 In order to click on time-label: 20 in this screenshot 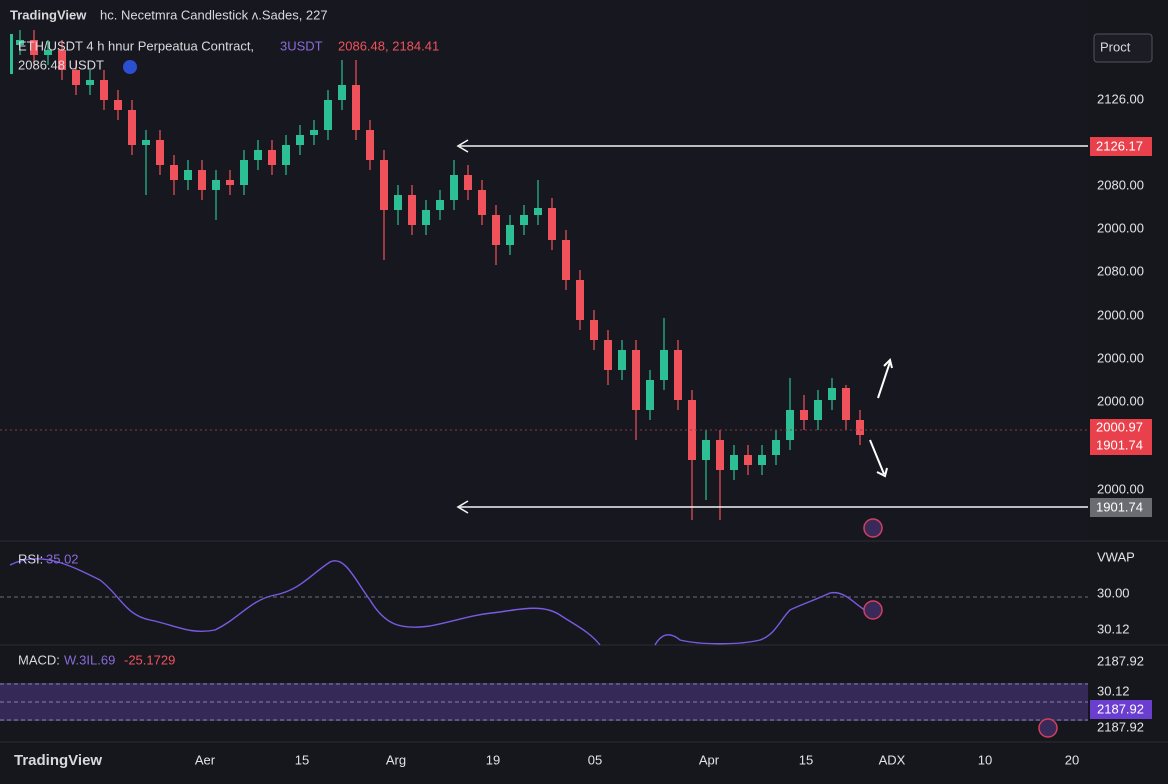, I will do `click(1072, 759)`.